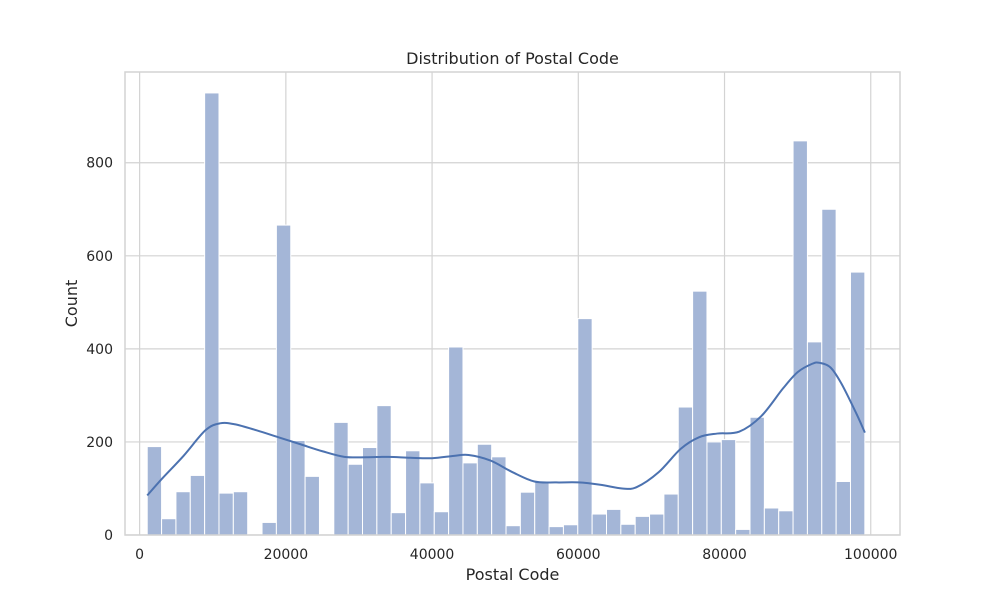  I want to click on chart-title: Distribution of Postal Code, so click(512, 58).